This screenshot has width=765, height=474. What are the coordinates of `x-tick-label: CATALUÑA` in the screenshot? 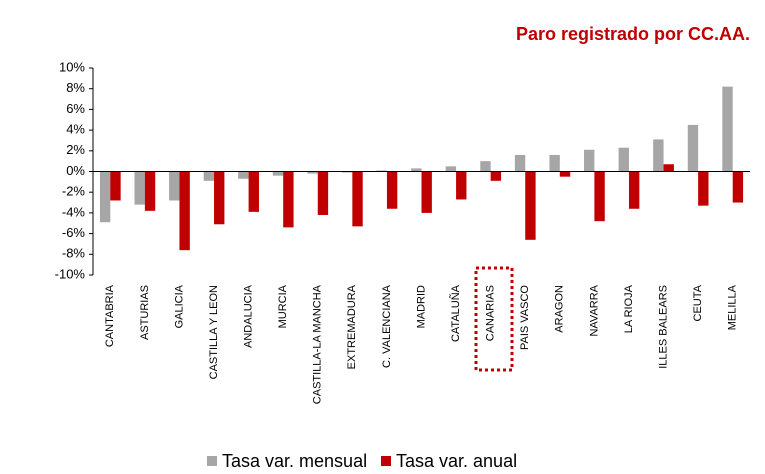 It's located at (455, 313).